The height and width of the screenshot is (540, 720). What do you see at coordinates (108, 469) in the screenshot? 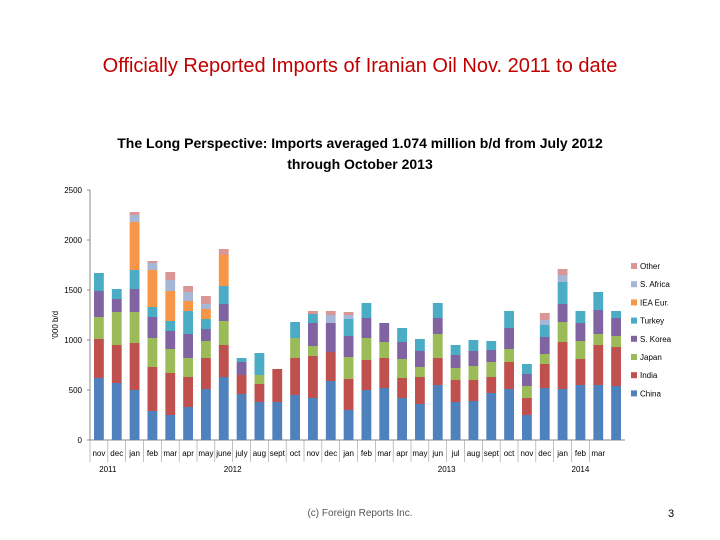
I see `x-year-label: 2011` at bounding box center [108, 469].